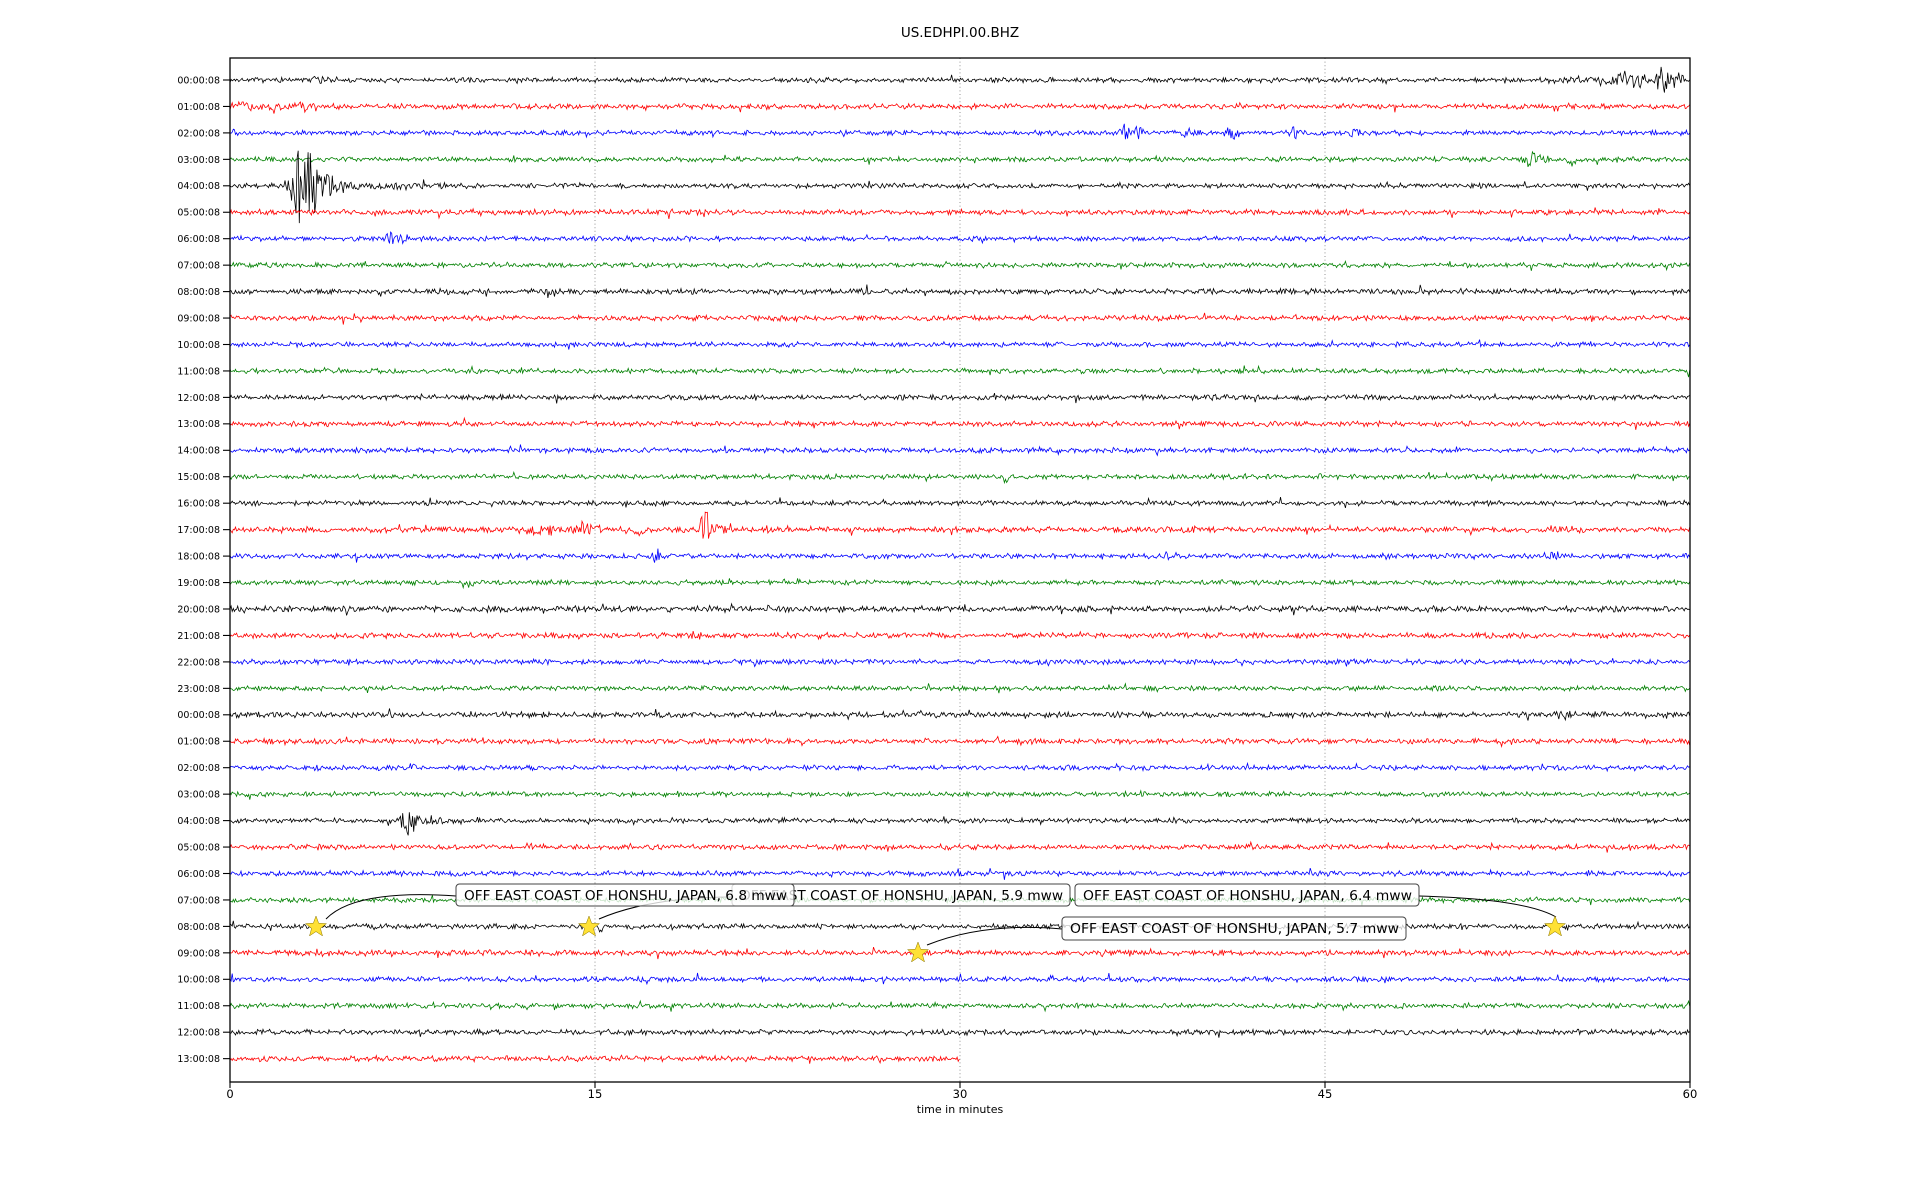  I want to click on event-label-text: OFF EAST COAST OF HONSHU, JAPAN, 6.8 mww, so click(625, 896).